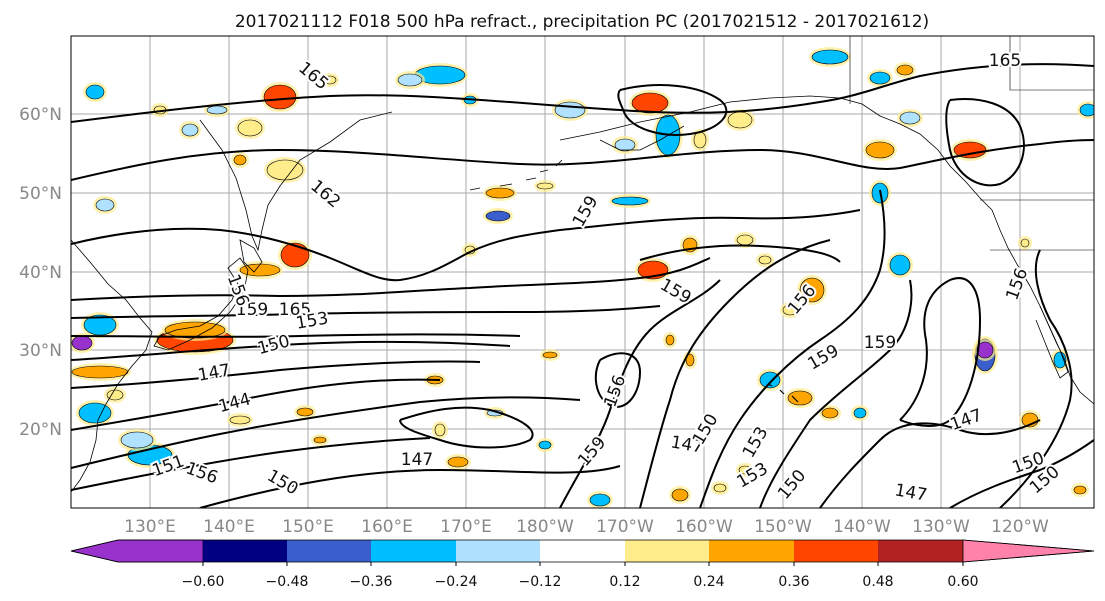  I want to click on colorbar-tick-label: −0.48, so click(287, 582).